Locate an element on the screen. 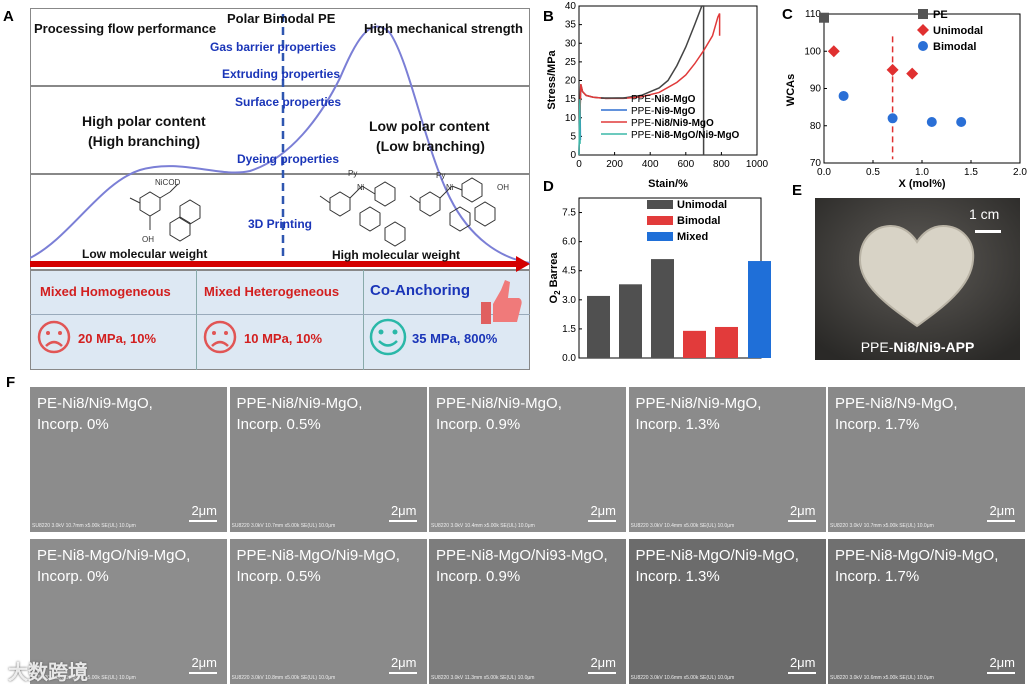 The width and height of the screenshot is (1029, 687). happy-face-icon is located at coordinates (388, 337).